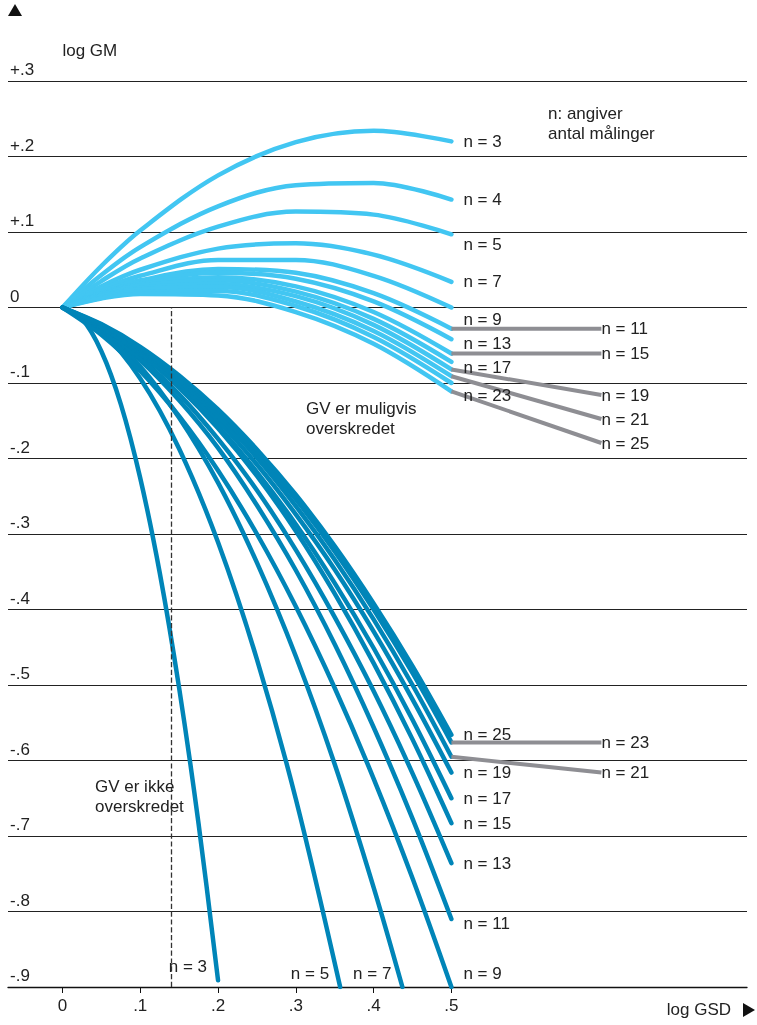 Image resolution: width=757 pixels, height=1025 pixels. What do you see at coordinates (20, 371) in the screenshot?
I see `y-tick-label: -.1` at bounding box center [20, 371].